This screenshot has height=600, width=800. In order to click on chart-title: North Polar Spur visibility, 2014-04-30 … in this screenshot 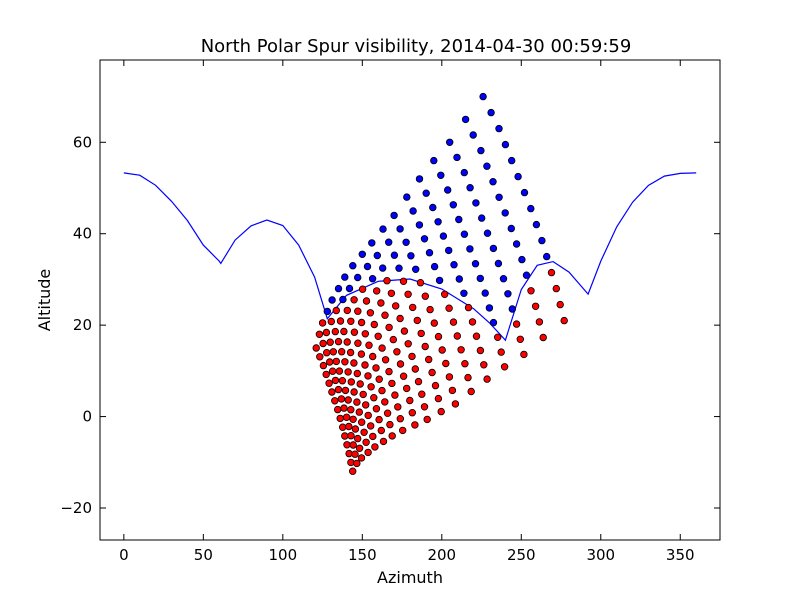, I will do `click(416, 46)`.